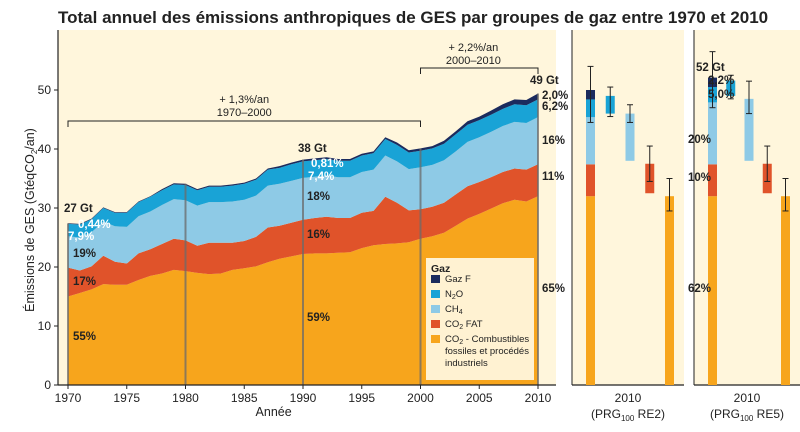 This screenshot has width=800, height=432. Describe the element at coordinates (126, 398) in the screenshot. I see `x-tick-label: 1975` at that location.